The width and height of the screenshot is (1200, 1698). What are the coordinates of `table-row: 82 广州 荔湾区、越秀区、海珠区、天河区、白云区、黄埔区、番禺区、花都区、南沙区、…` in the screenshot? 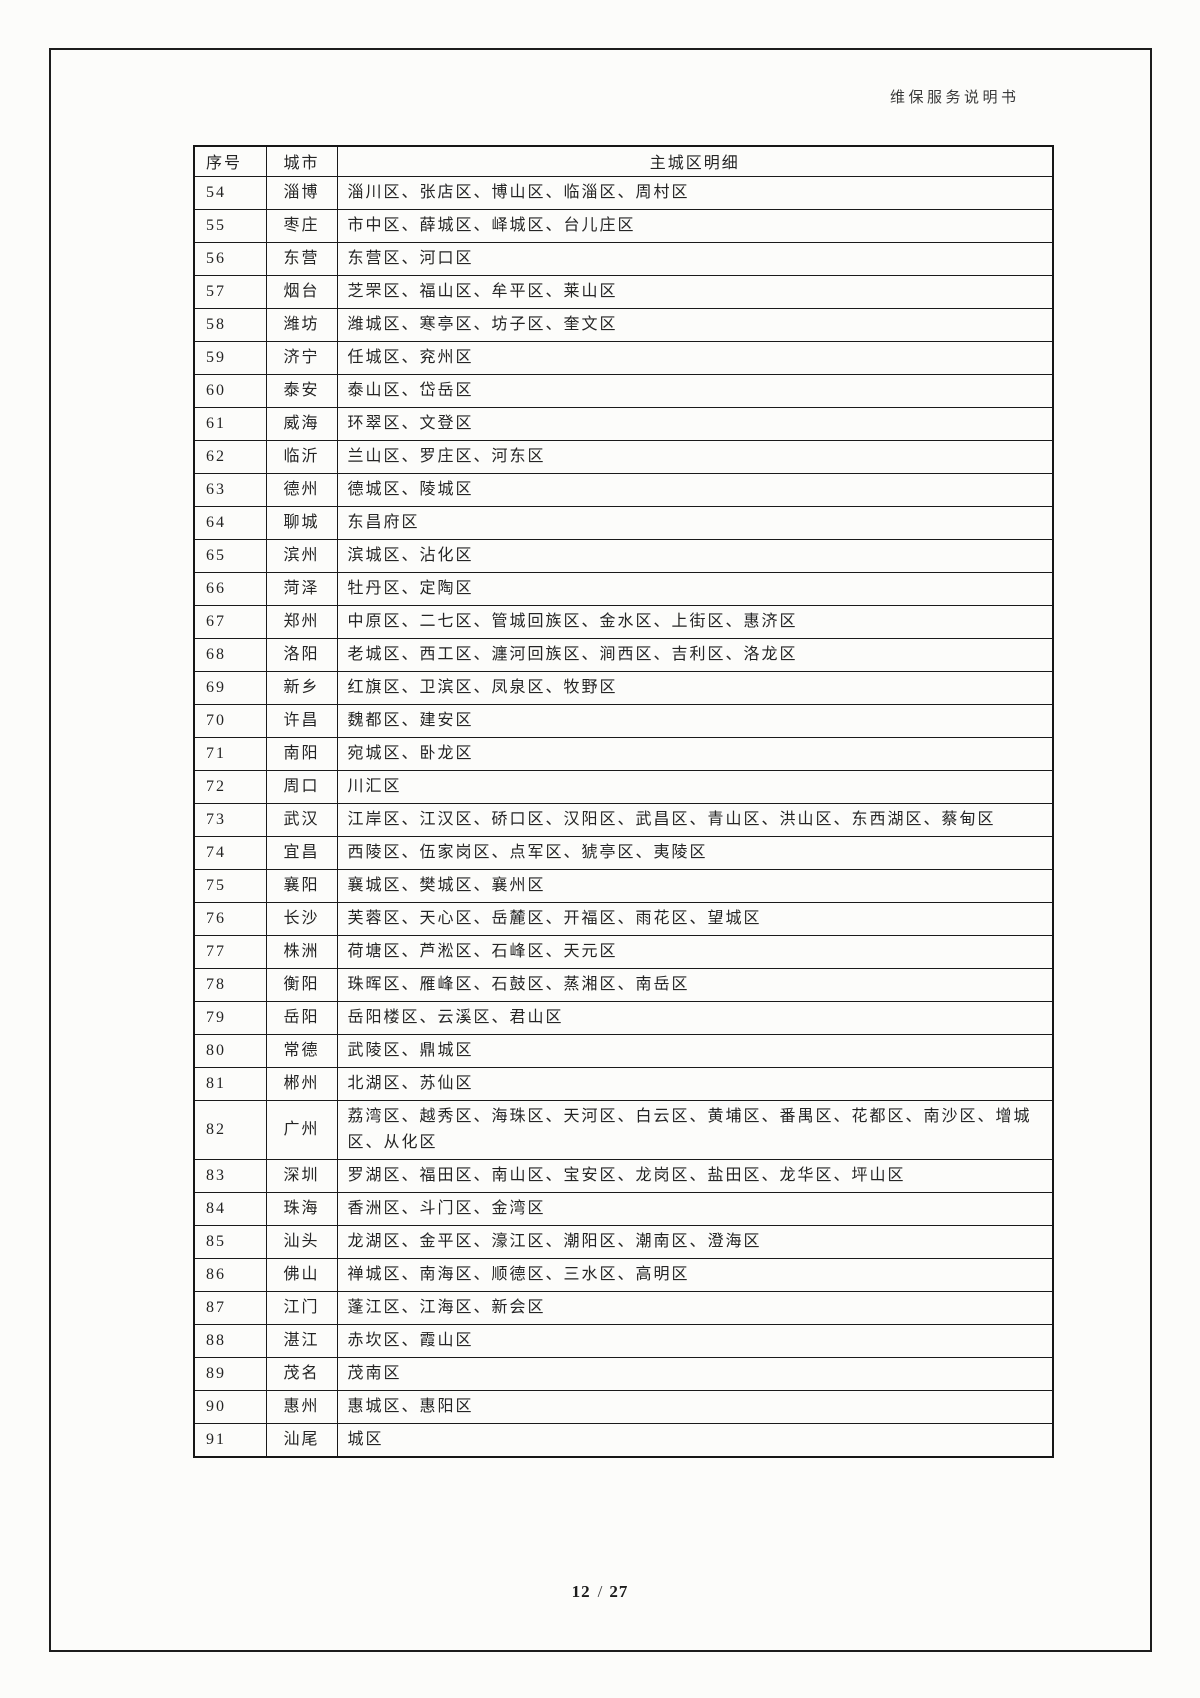 It's located at (623, 1129).